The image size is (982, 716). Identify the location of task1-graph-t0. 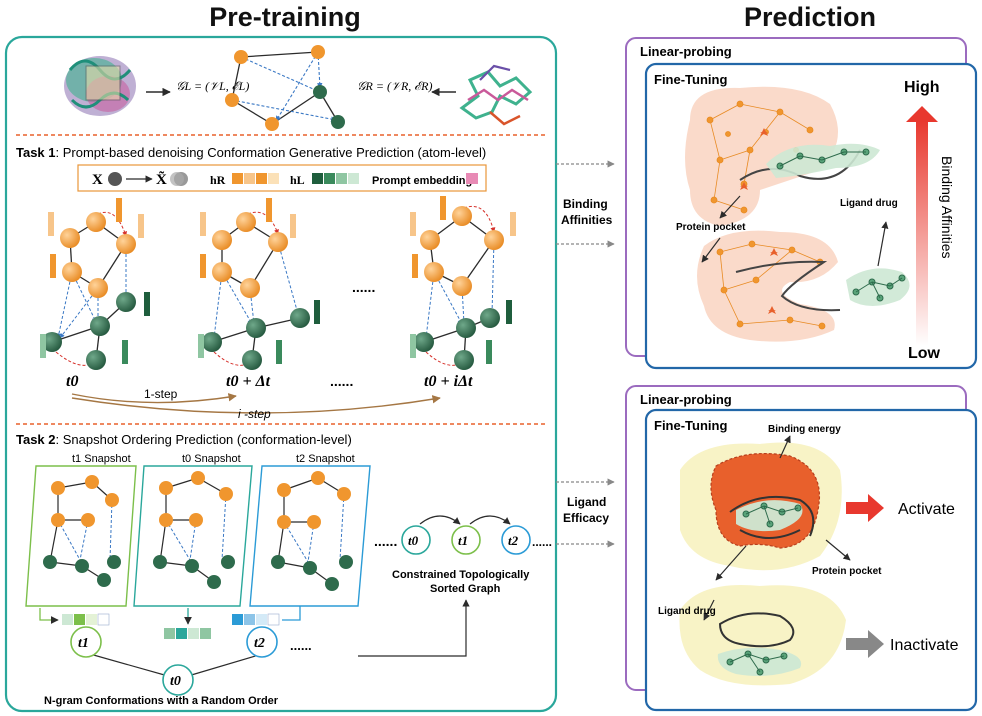
(95, 284).